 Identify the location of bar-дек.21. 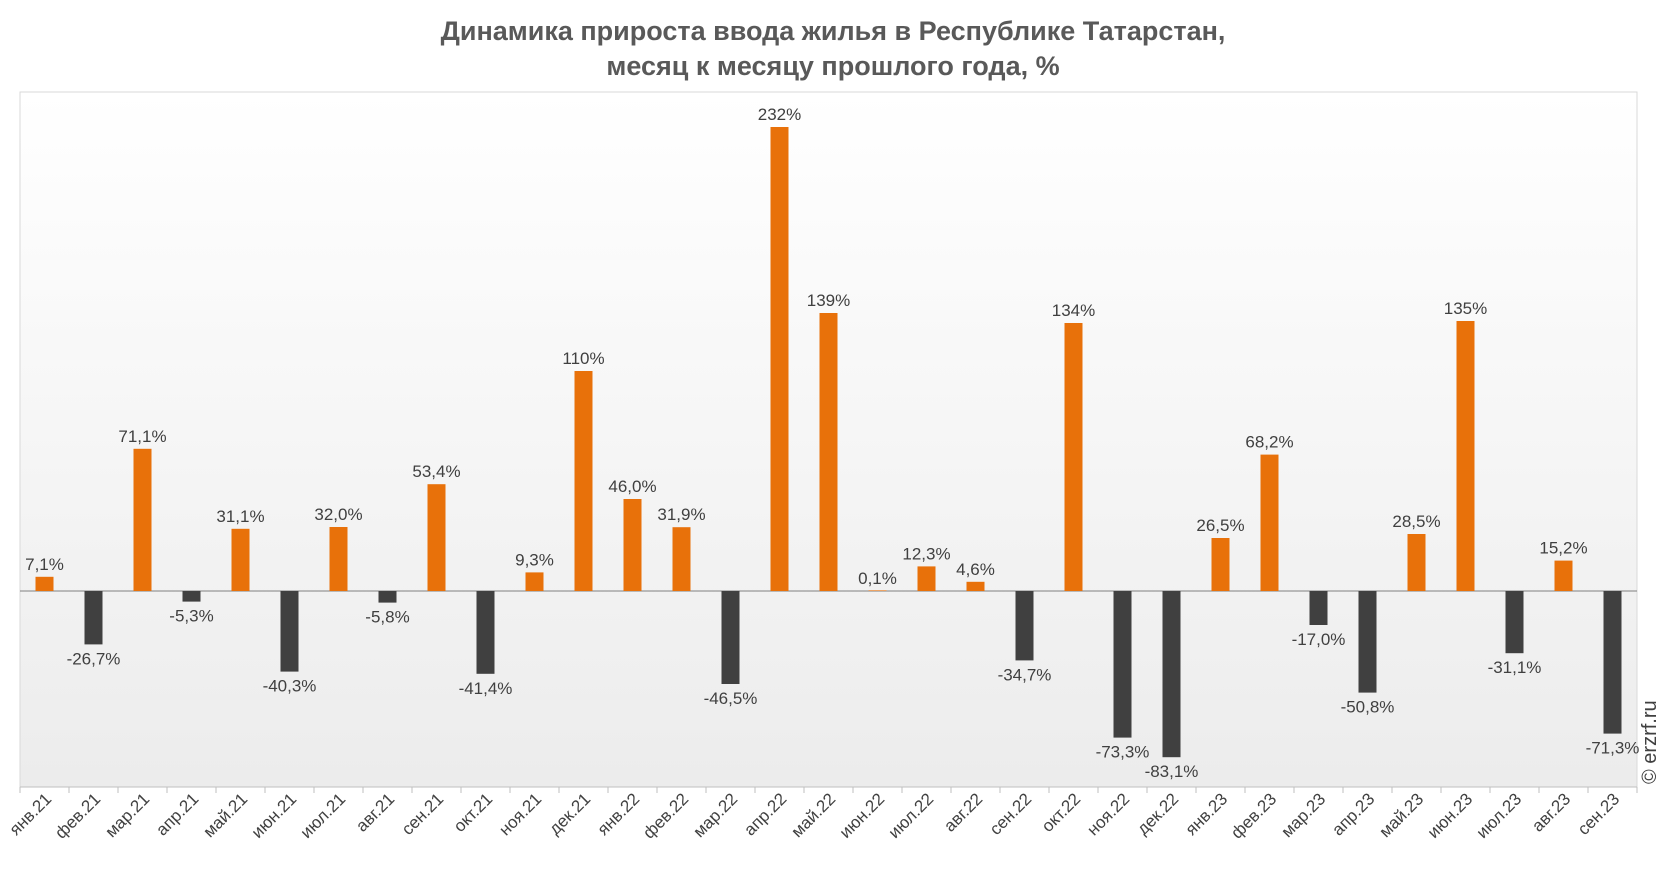
(583, 481).